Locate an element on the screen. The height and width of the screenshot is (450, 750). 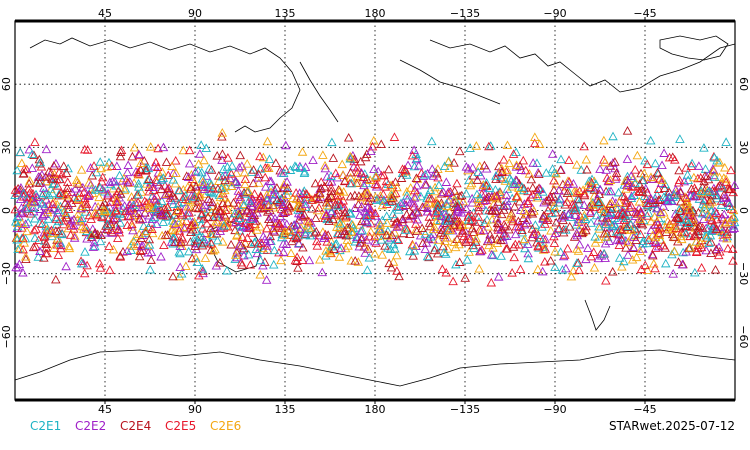
legend: C2E1 C2E2 C2E4 C2E5 C2E6 is located at coordinates (135, 426).